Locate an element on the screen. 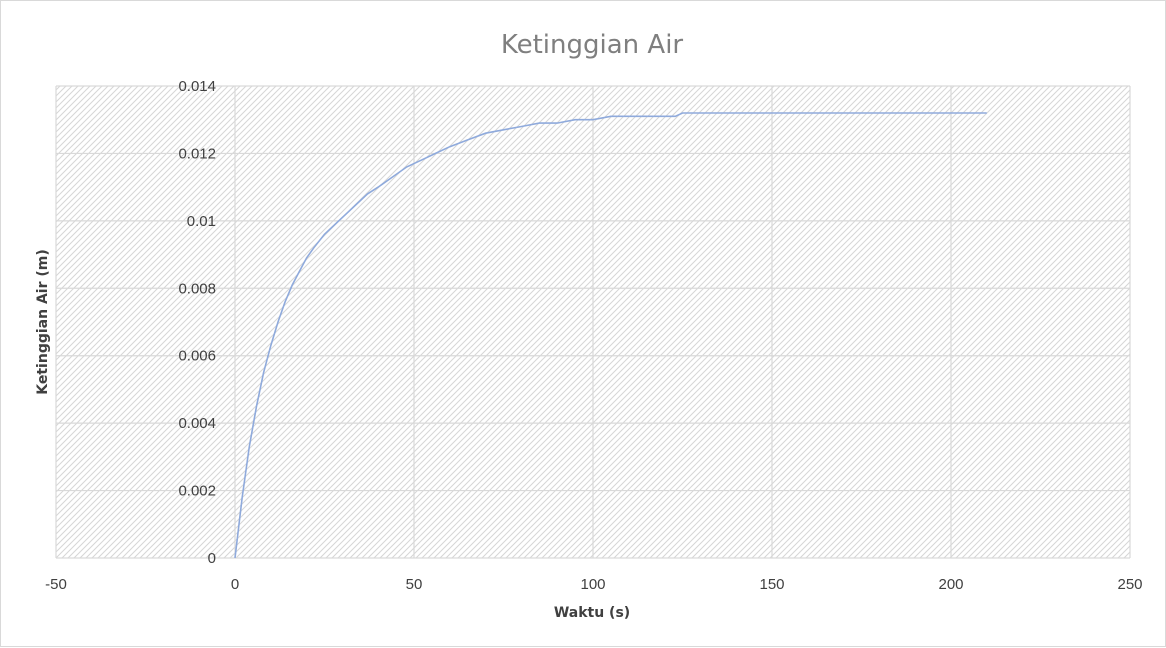 The image size is (1166, 648). x-axis-ticks: -50 0 50 100 150 200 250 is located at coordinates (593, 584).